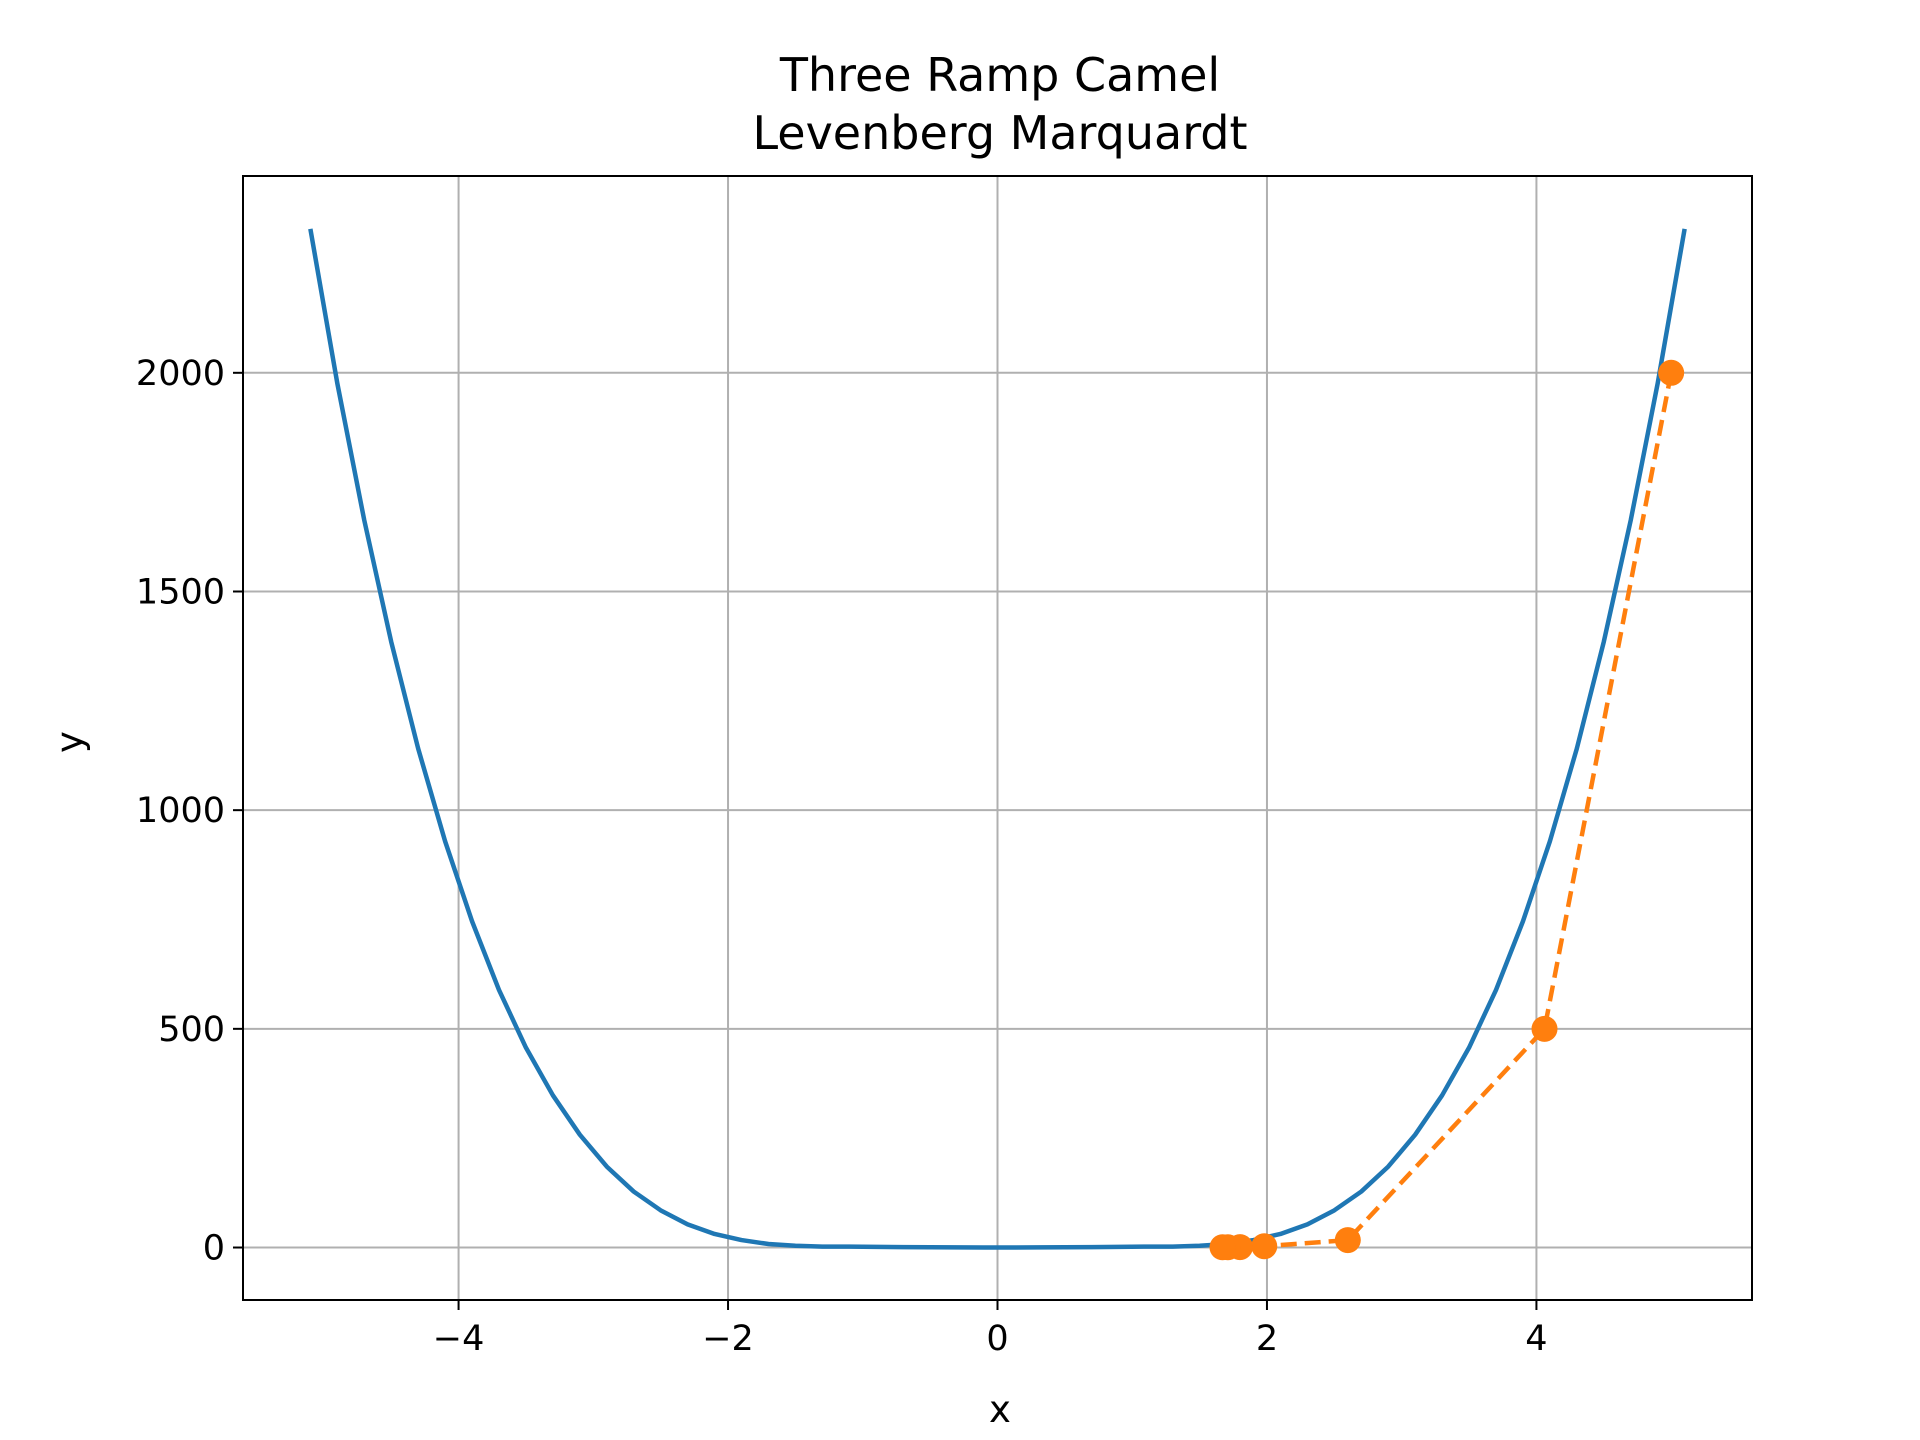 The width and height of the screenshot is (1920, 1440). I want to click on chart-subtitle: Levenberg Marquardt, so click(999, 133).